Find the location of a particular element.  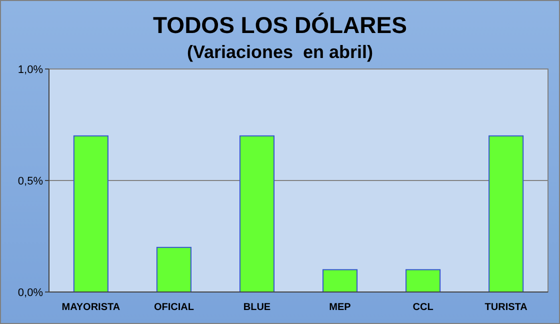

y-tick-label: 1,0% is located at coordinates (31, 70).